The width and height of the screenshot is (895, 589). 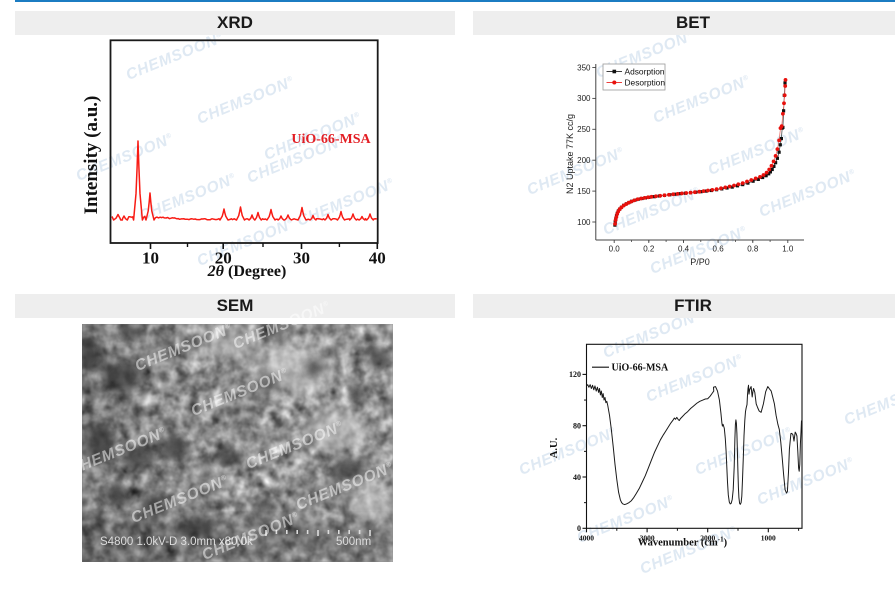 What do you see at coordinates (649, 248) in the screenshot?
I see `svg-text: 0.2` at bounding box center [649, 248].